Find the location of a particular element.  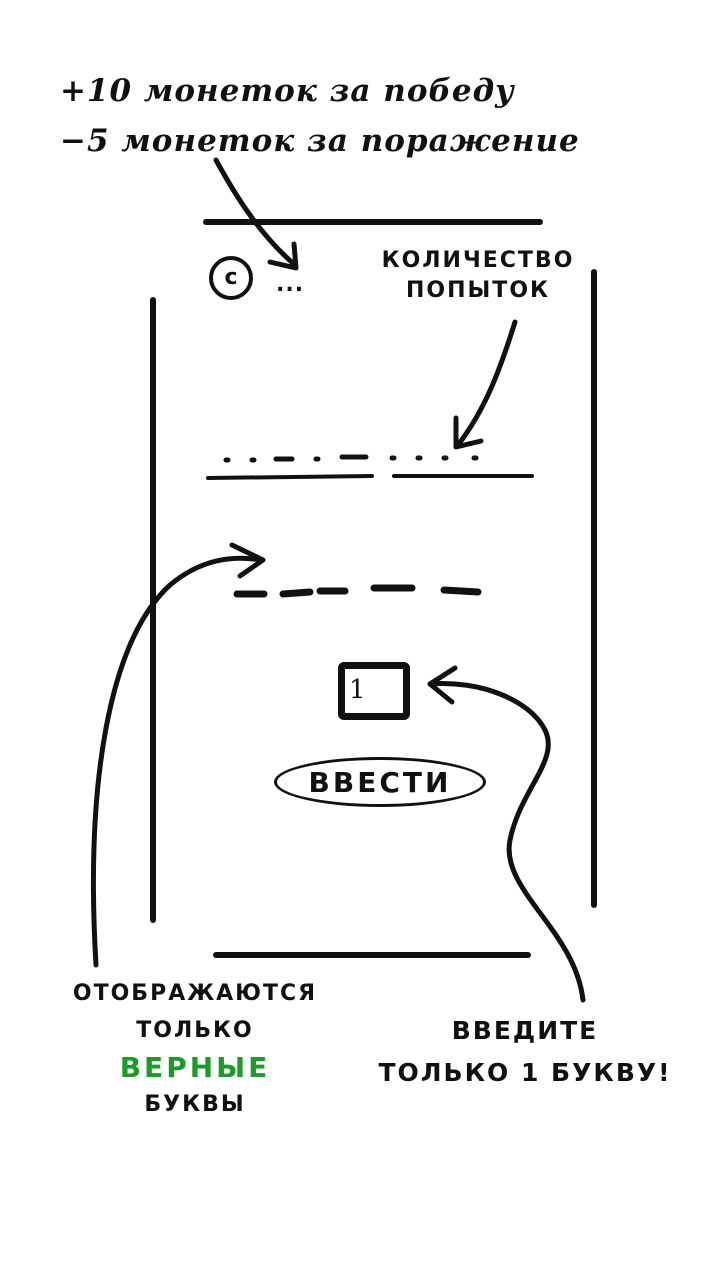

letter-input is located at coordinates (374, 690).